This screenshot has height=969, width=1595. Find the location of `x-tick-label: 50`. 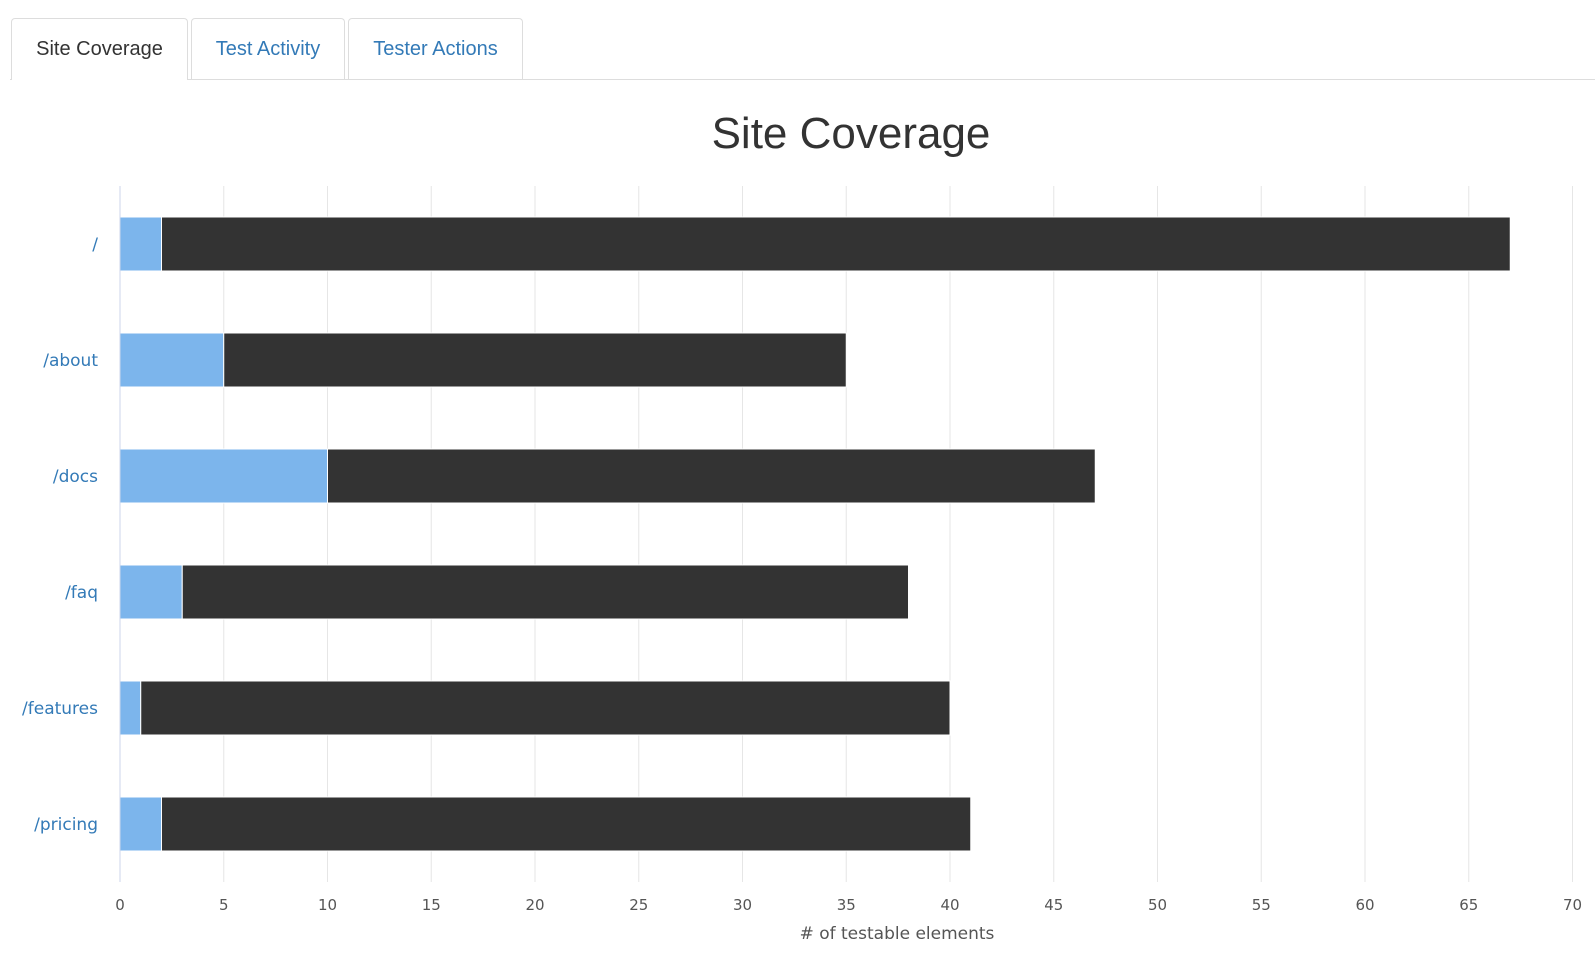

x-tick-label: 50 is located at coordinates (1157, 905).